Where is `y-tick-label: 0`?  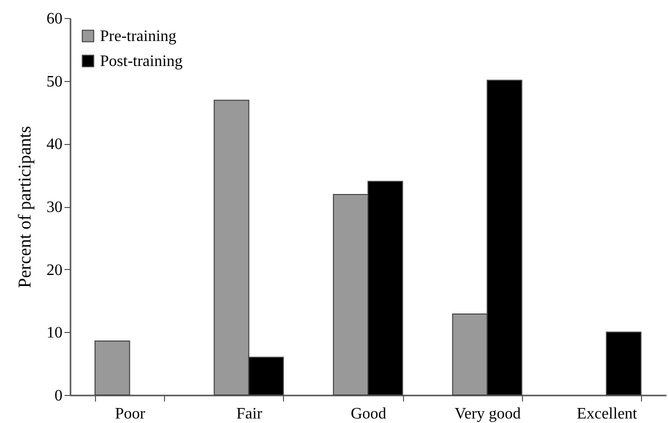
y-tick-label: 0 is located at coordinates (58, 396).